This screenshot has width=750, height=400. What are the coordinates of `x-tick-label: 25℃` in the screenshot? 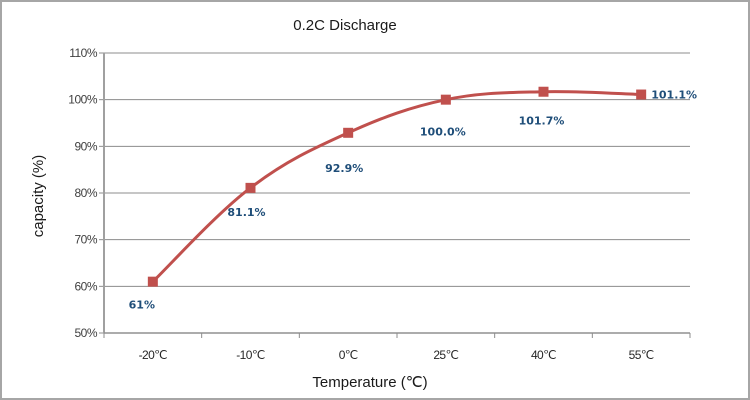 It's located at (445, 355).